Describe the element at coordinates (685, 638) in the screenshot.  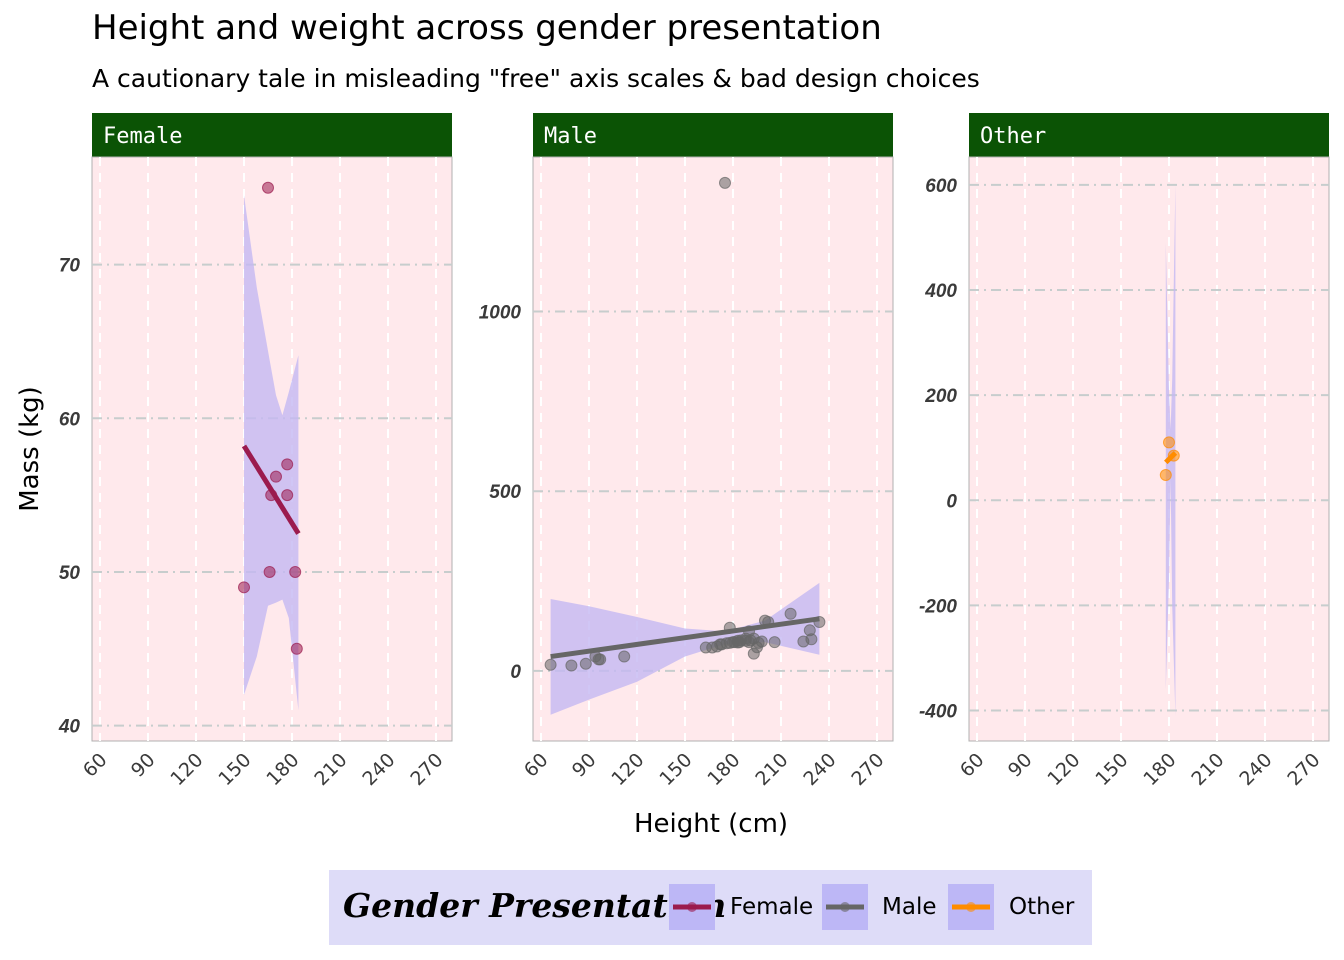
I see `regression-line-male` at that location.